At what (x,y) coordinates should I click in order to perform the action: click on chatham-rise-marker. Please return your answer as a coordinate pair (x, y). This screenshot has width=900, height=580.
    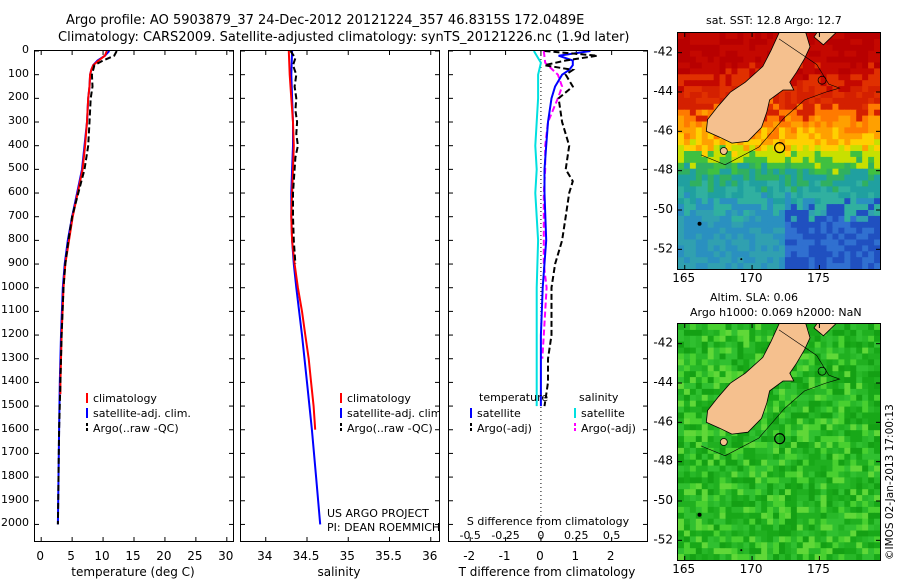
    Looking at the image, I should click on (822, 80).